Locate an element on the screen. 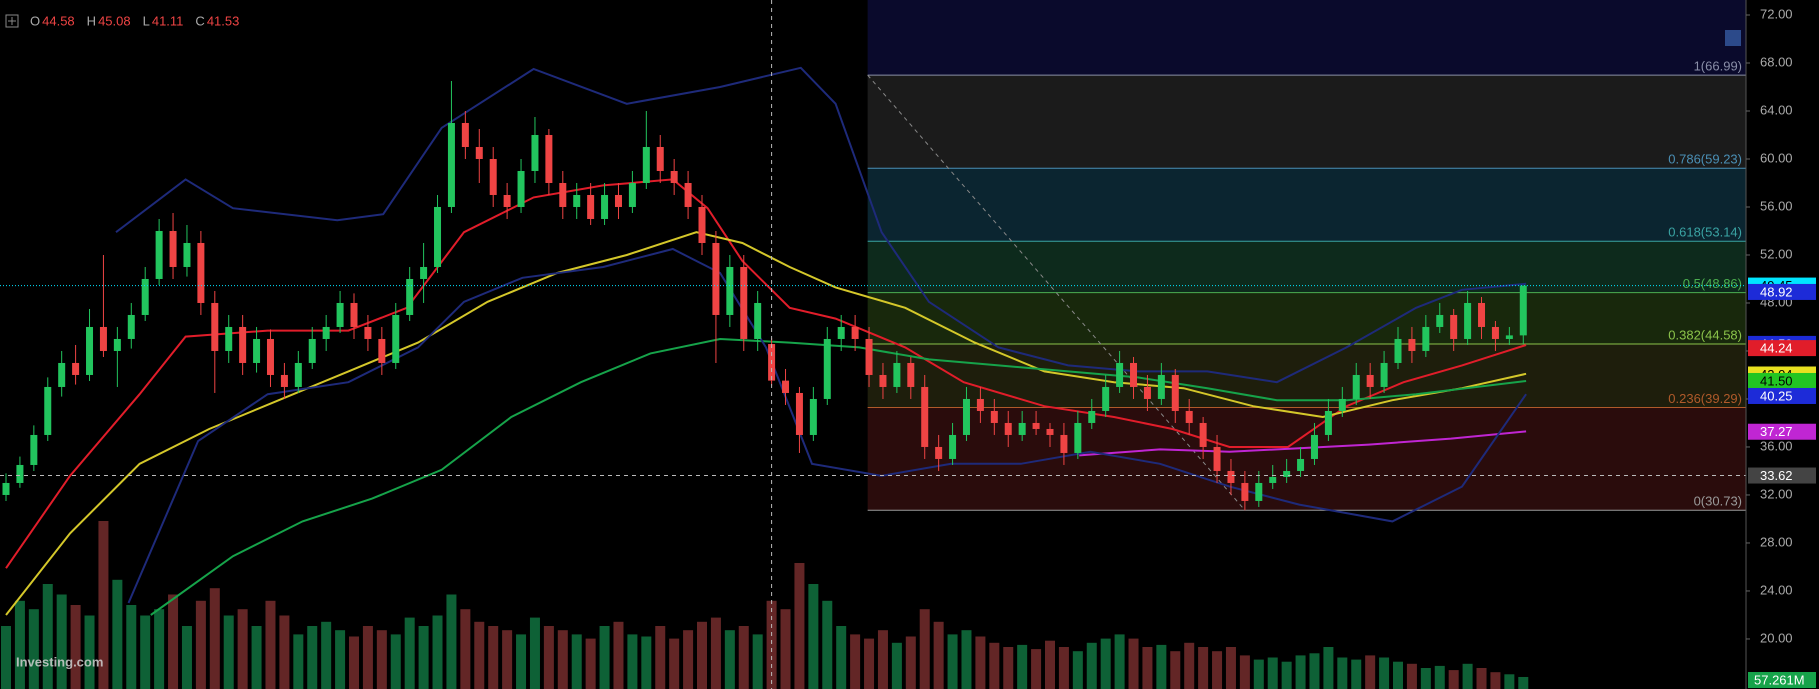 Image resolution: width=1819 pixels, height=689 pixels. ohlc-key: H is located at coordinates (91, 20).